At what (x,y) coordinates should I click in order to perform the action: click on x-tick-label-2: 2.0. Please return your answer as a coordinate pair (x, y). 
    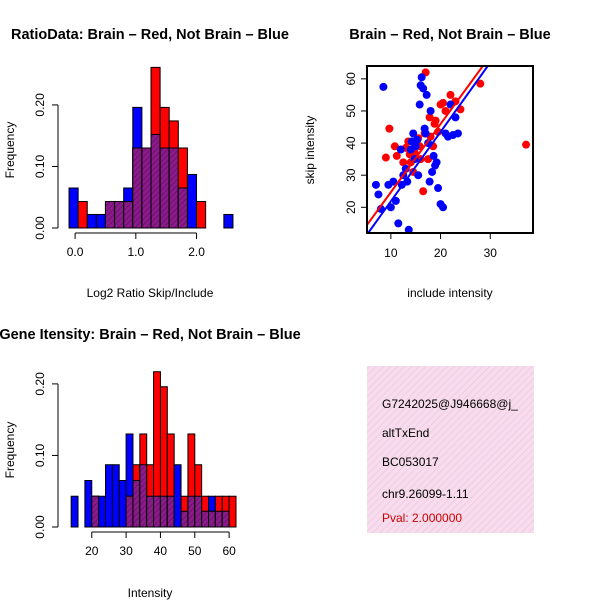
    Looking at the image, I should click on (196, 252).